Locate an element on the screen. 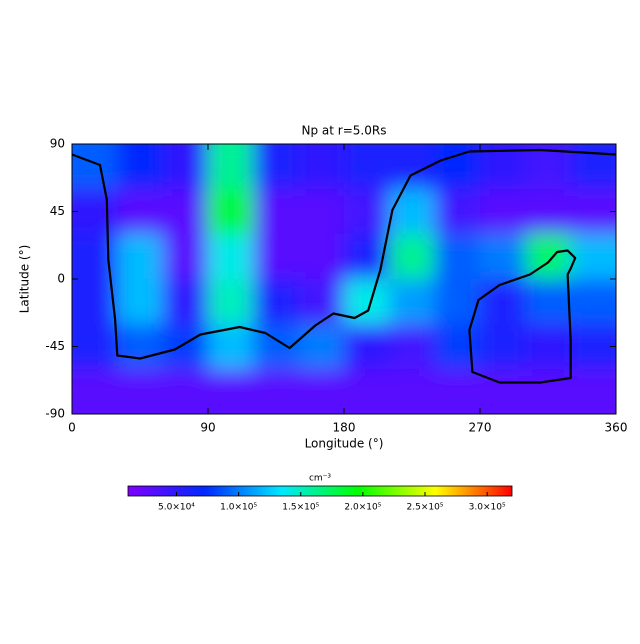 This screenshot has width=640, height=644. x-tick-label: 360 is located at coordinates (616, 428).